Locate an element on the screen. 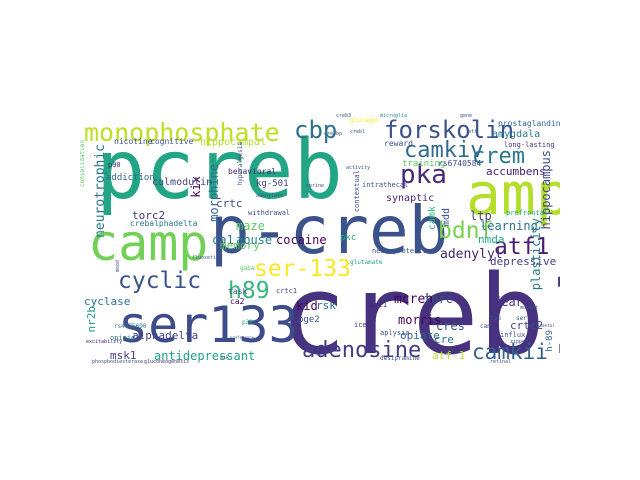 The image size is (640, 480). word-rsk: rsk is located at coordinates (326, 305).